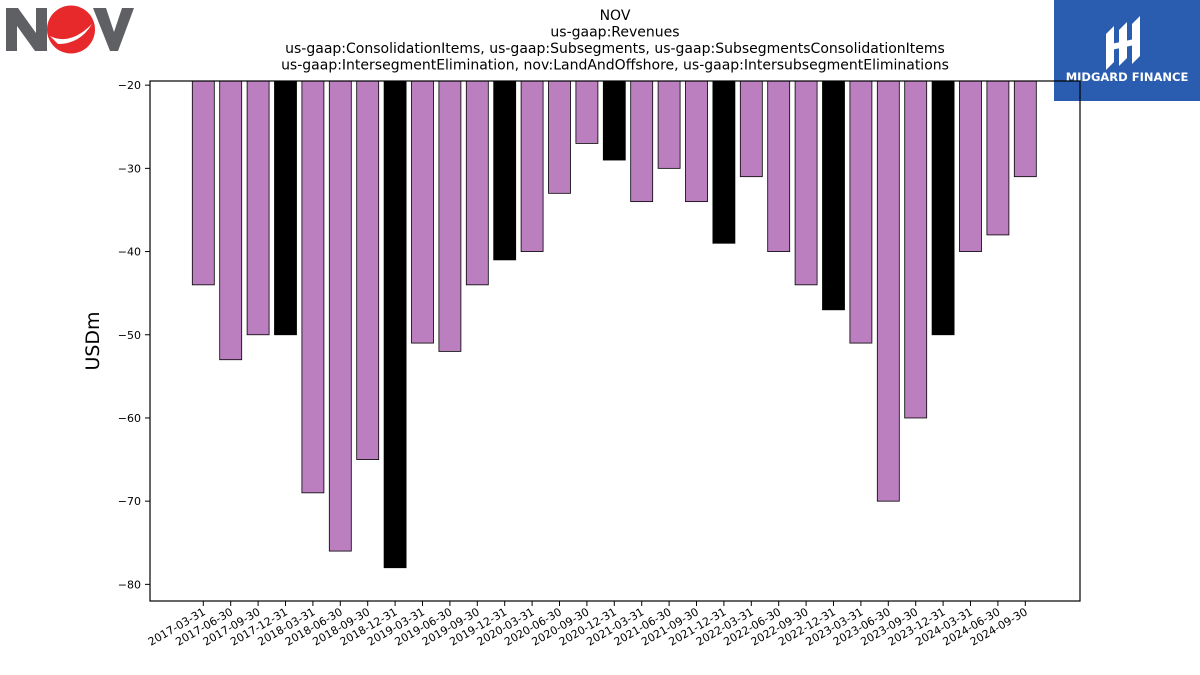 The width and height of the screenshot is (1200, 675). Describe the element at coordinates (129, 252) in the screenshot. I see `y-tick-label: −40` at that location.